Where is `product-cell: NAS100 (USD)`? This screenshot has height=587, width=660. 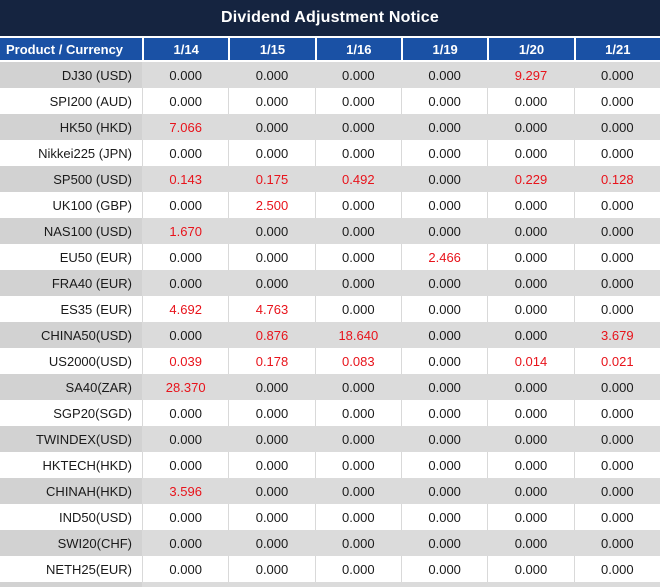
product-cell: NAS100 (USD) is located at coordinates (71, 231).